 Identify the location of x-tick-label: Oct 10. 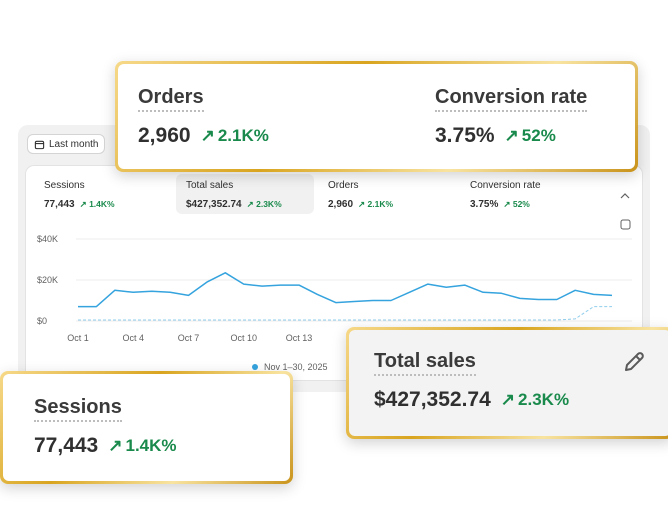
(243, 338).